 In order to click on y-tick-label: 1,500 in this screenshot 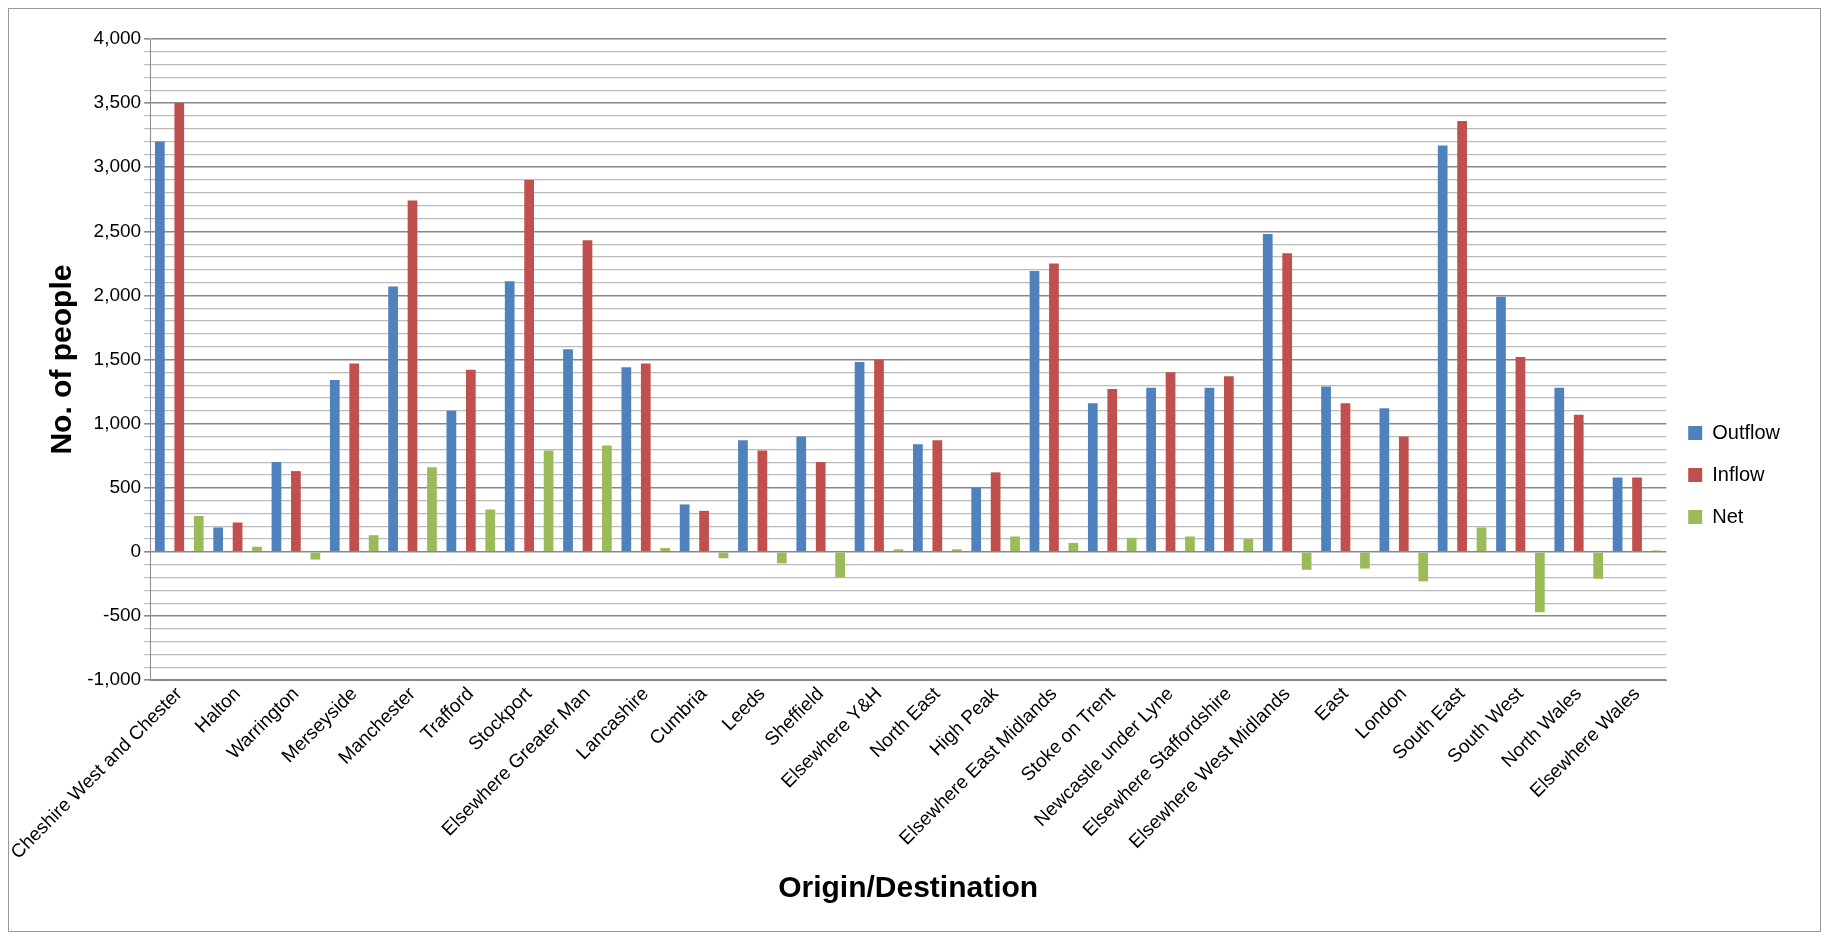, I will do `click(117, 358)`.